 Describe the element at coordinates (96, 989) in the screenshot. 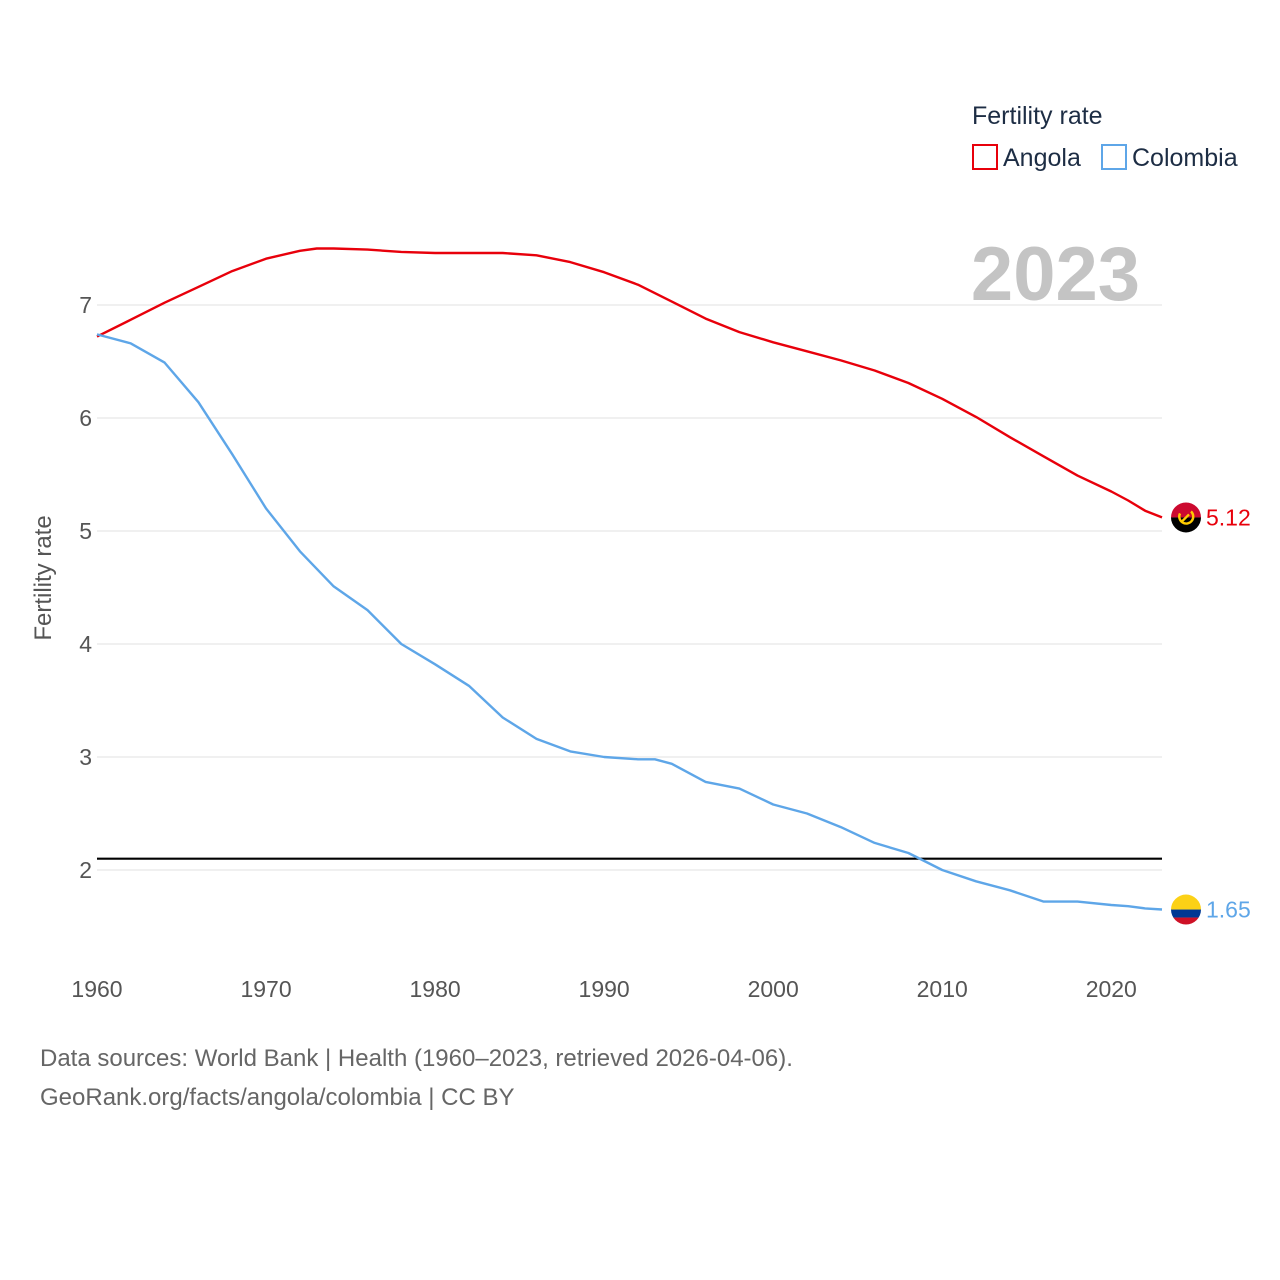

I see `x-tick-label: 1960` at that location.